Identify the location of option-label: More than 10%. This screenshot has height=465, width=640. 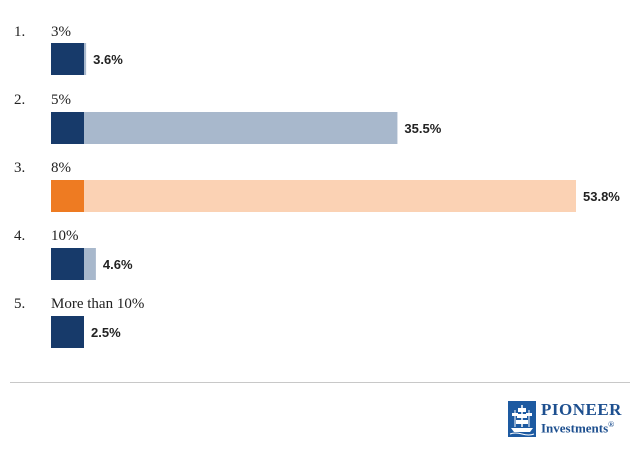
(97, 304).